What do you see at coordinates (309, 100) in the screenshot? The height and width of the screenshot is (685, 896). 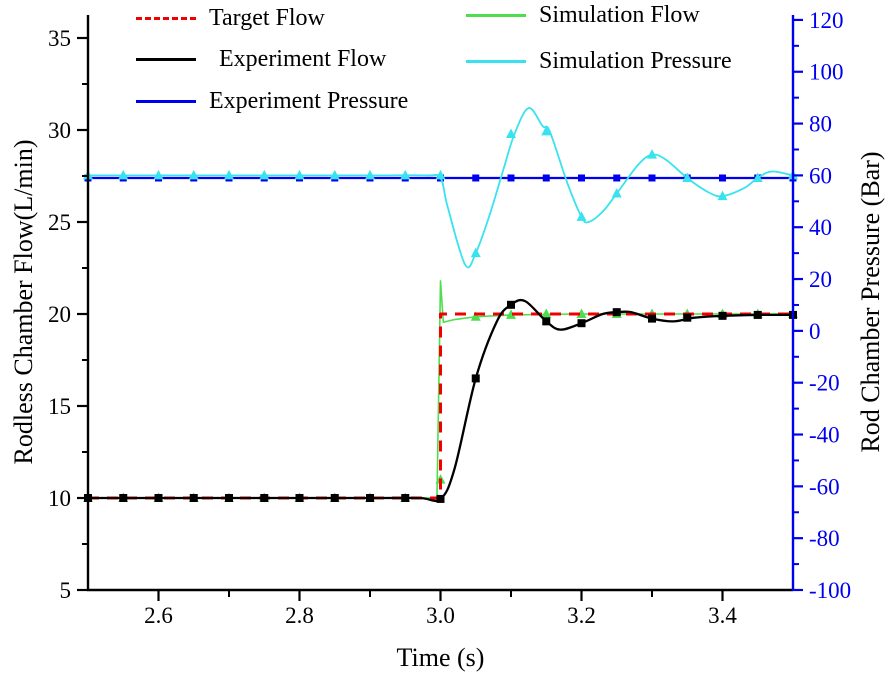 I see `legend-label-experiment-pressure: Experiment Pressure` at bounding box center [309, 100].